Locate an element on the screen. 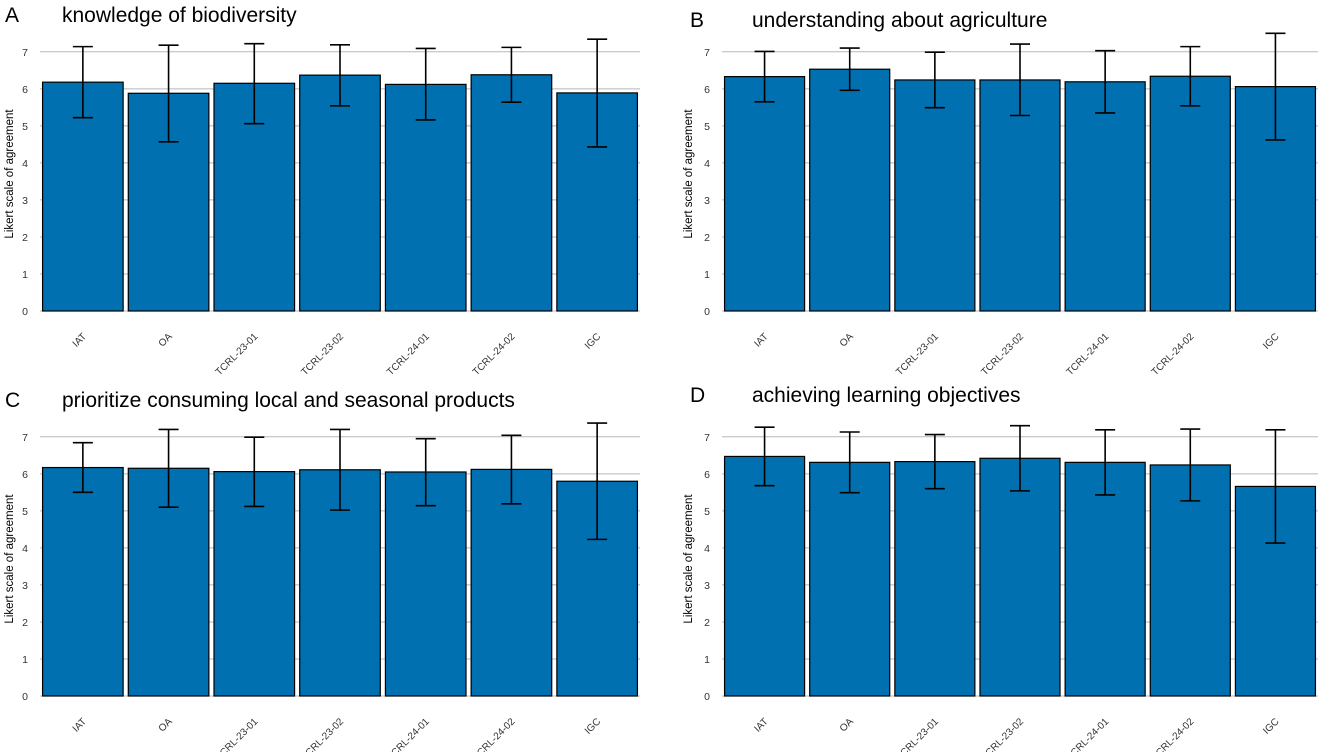 The width and height of the screenshot is (1325, 752). panel-title: knowledge of biodiversity is located at coordinates (179, 15).